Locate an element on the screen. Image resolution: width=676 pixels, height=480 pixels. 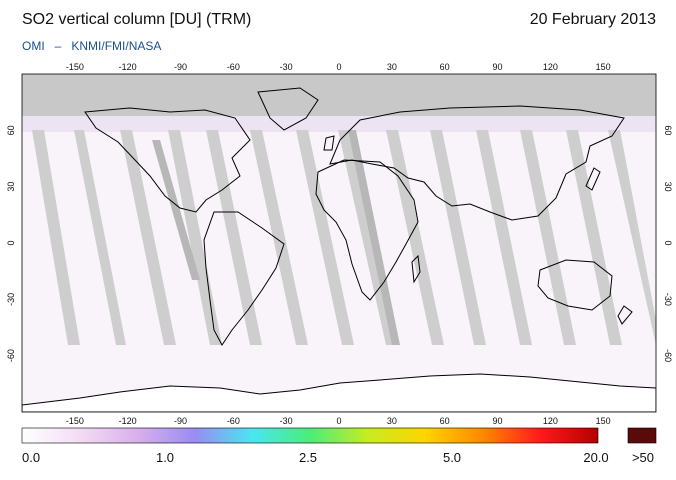
madagascar-outline is located at coordinates (416, 269).